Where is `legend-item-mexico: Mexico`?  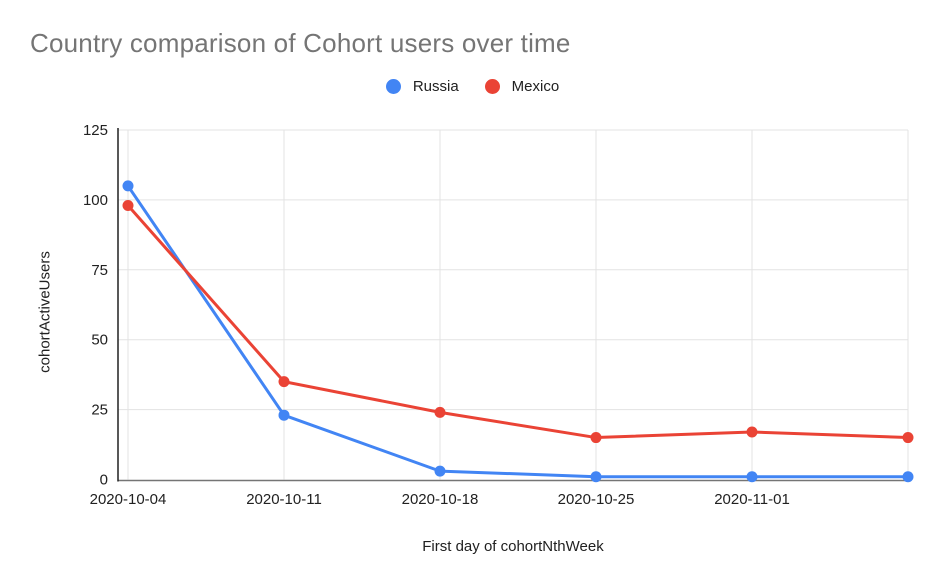 legend-item-mexico: Mexico is located at coordinates (522, 86).